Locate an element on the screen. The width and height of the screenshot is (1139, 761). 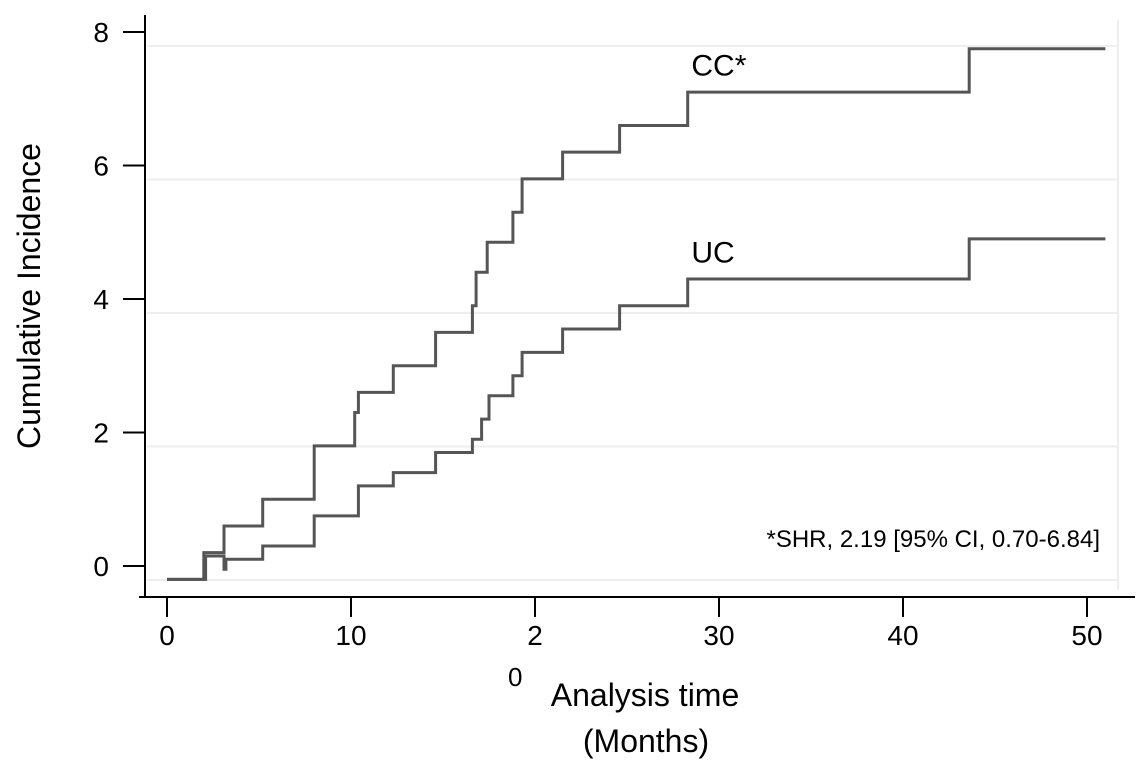
y-tick-label: 4 is located at coordinates (101, 299).